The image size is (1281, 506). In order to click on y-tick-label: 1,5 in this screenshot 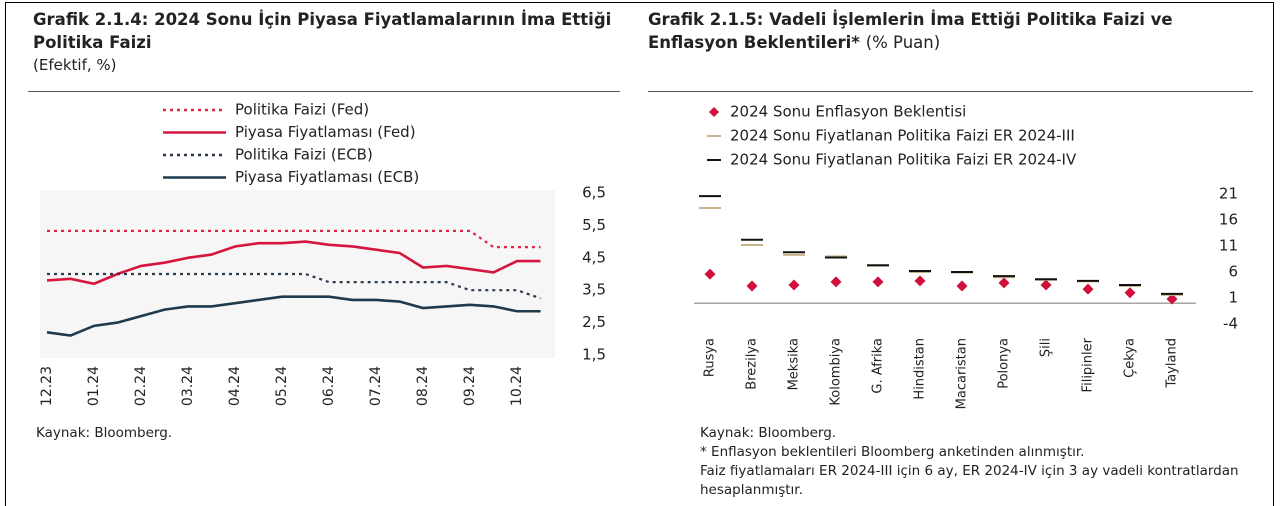, I will do `click(594, 355)`.